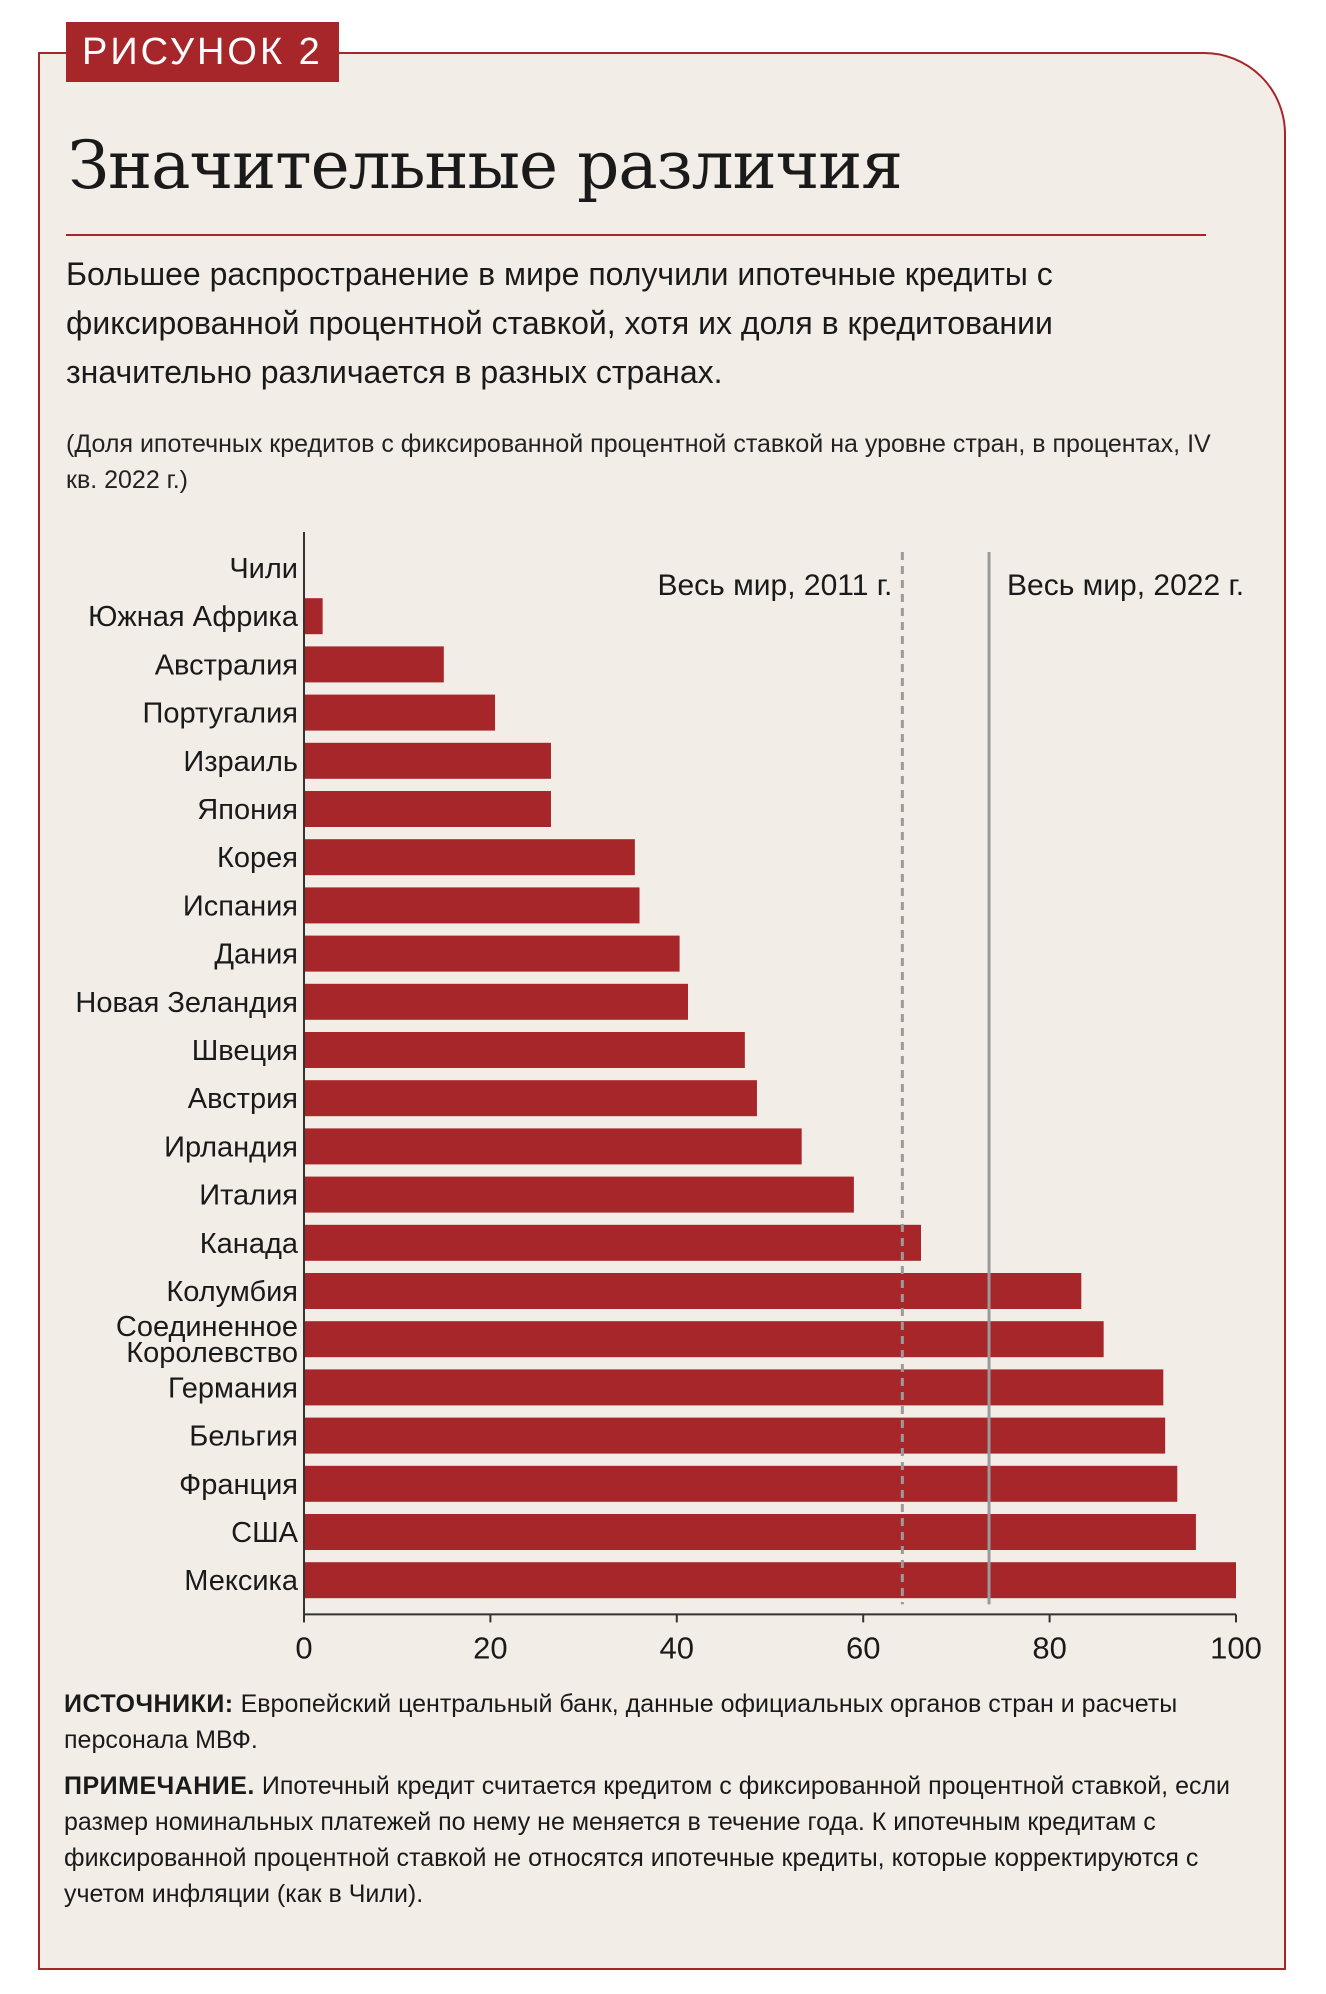 The width and height of the screenshot is (1326, 1994). I want to click on x-tick-label-3: 60, so click(863, 1647).